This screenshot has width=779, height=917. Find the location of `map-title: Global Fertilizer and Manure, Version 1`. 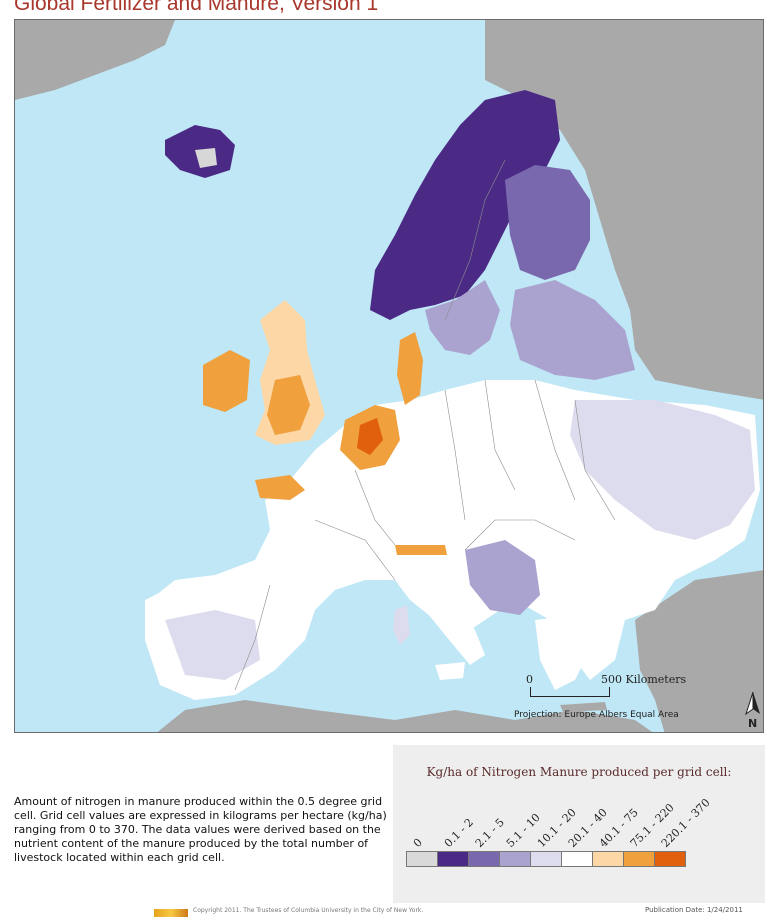

map-title: Global Fertilizer and Manure, Version 1 is located at coordinates (196, 7).